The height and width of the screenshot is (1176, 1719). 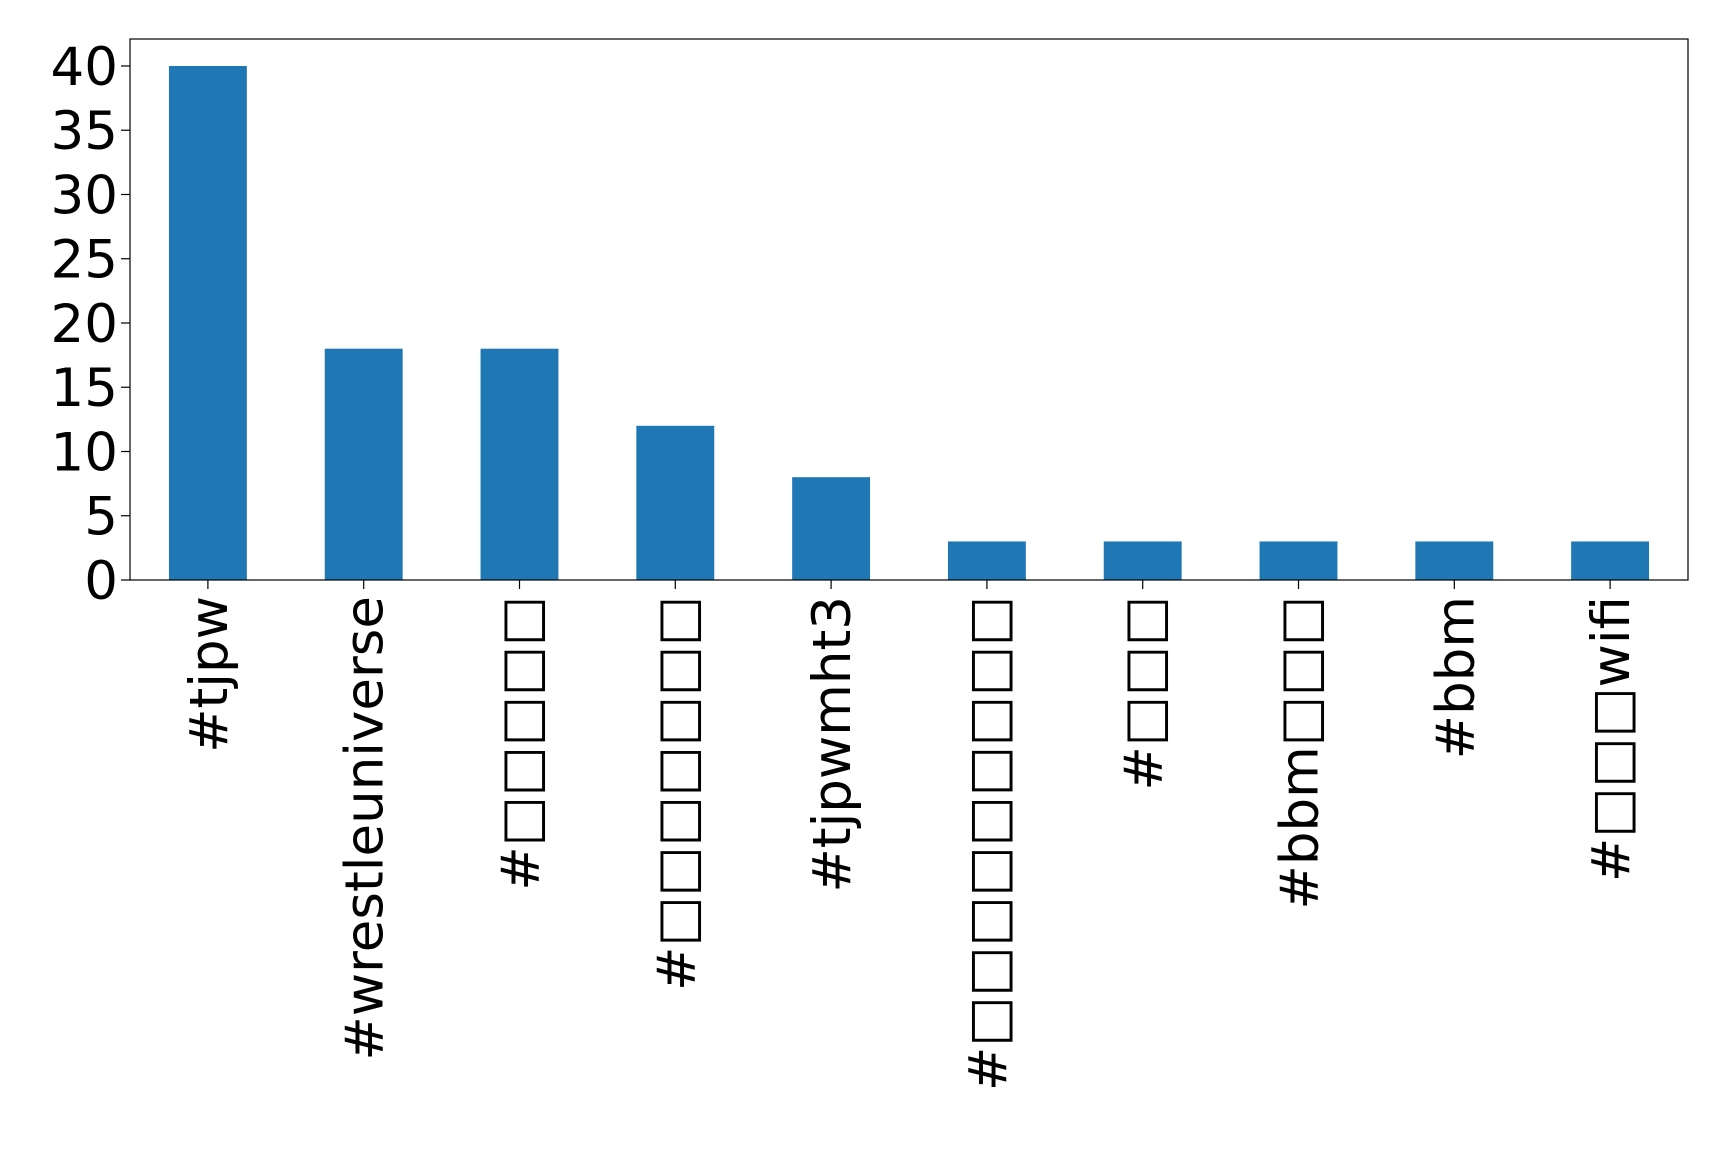 What do you see at coordinates (1144, 693) in the screenshot?
I see `x-tick-label: #□□□` at bounding box center [1144, 693].